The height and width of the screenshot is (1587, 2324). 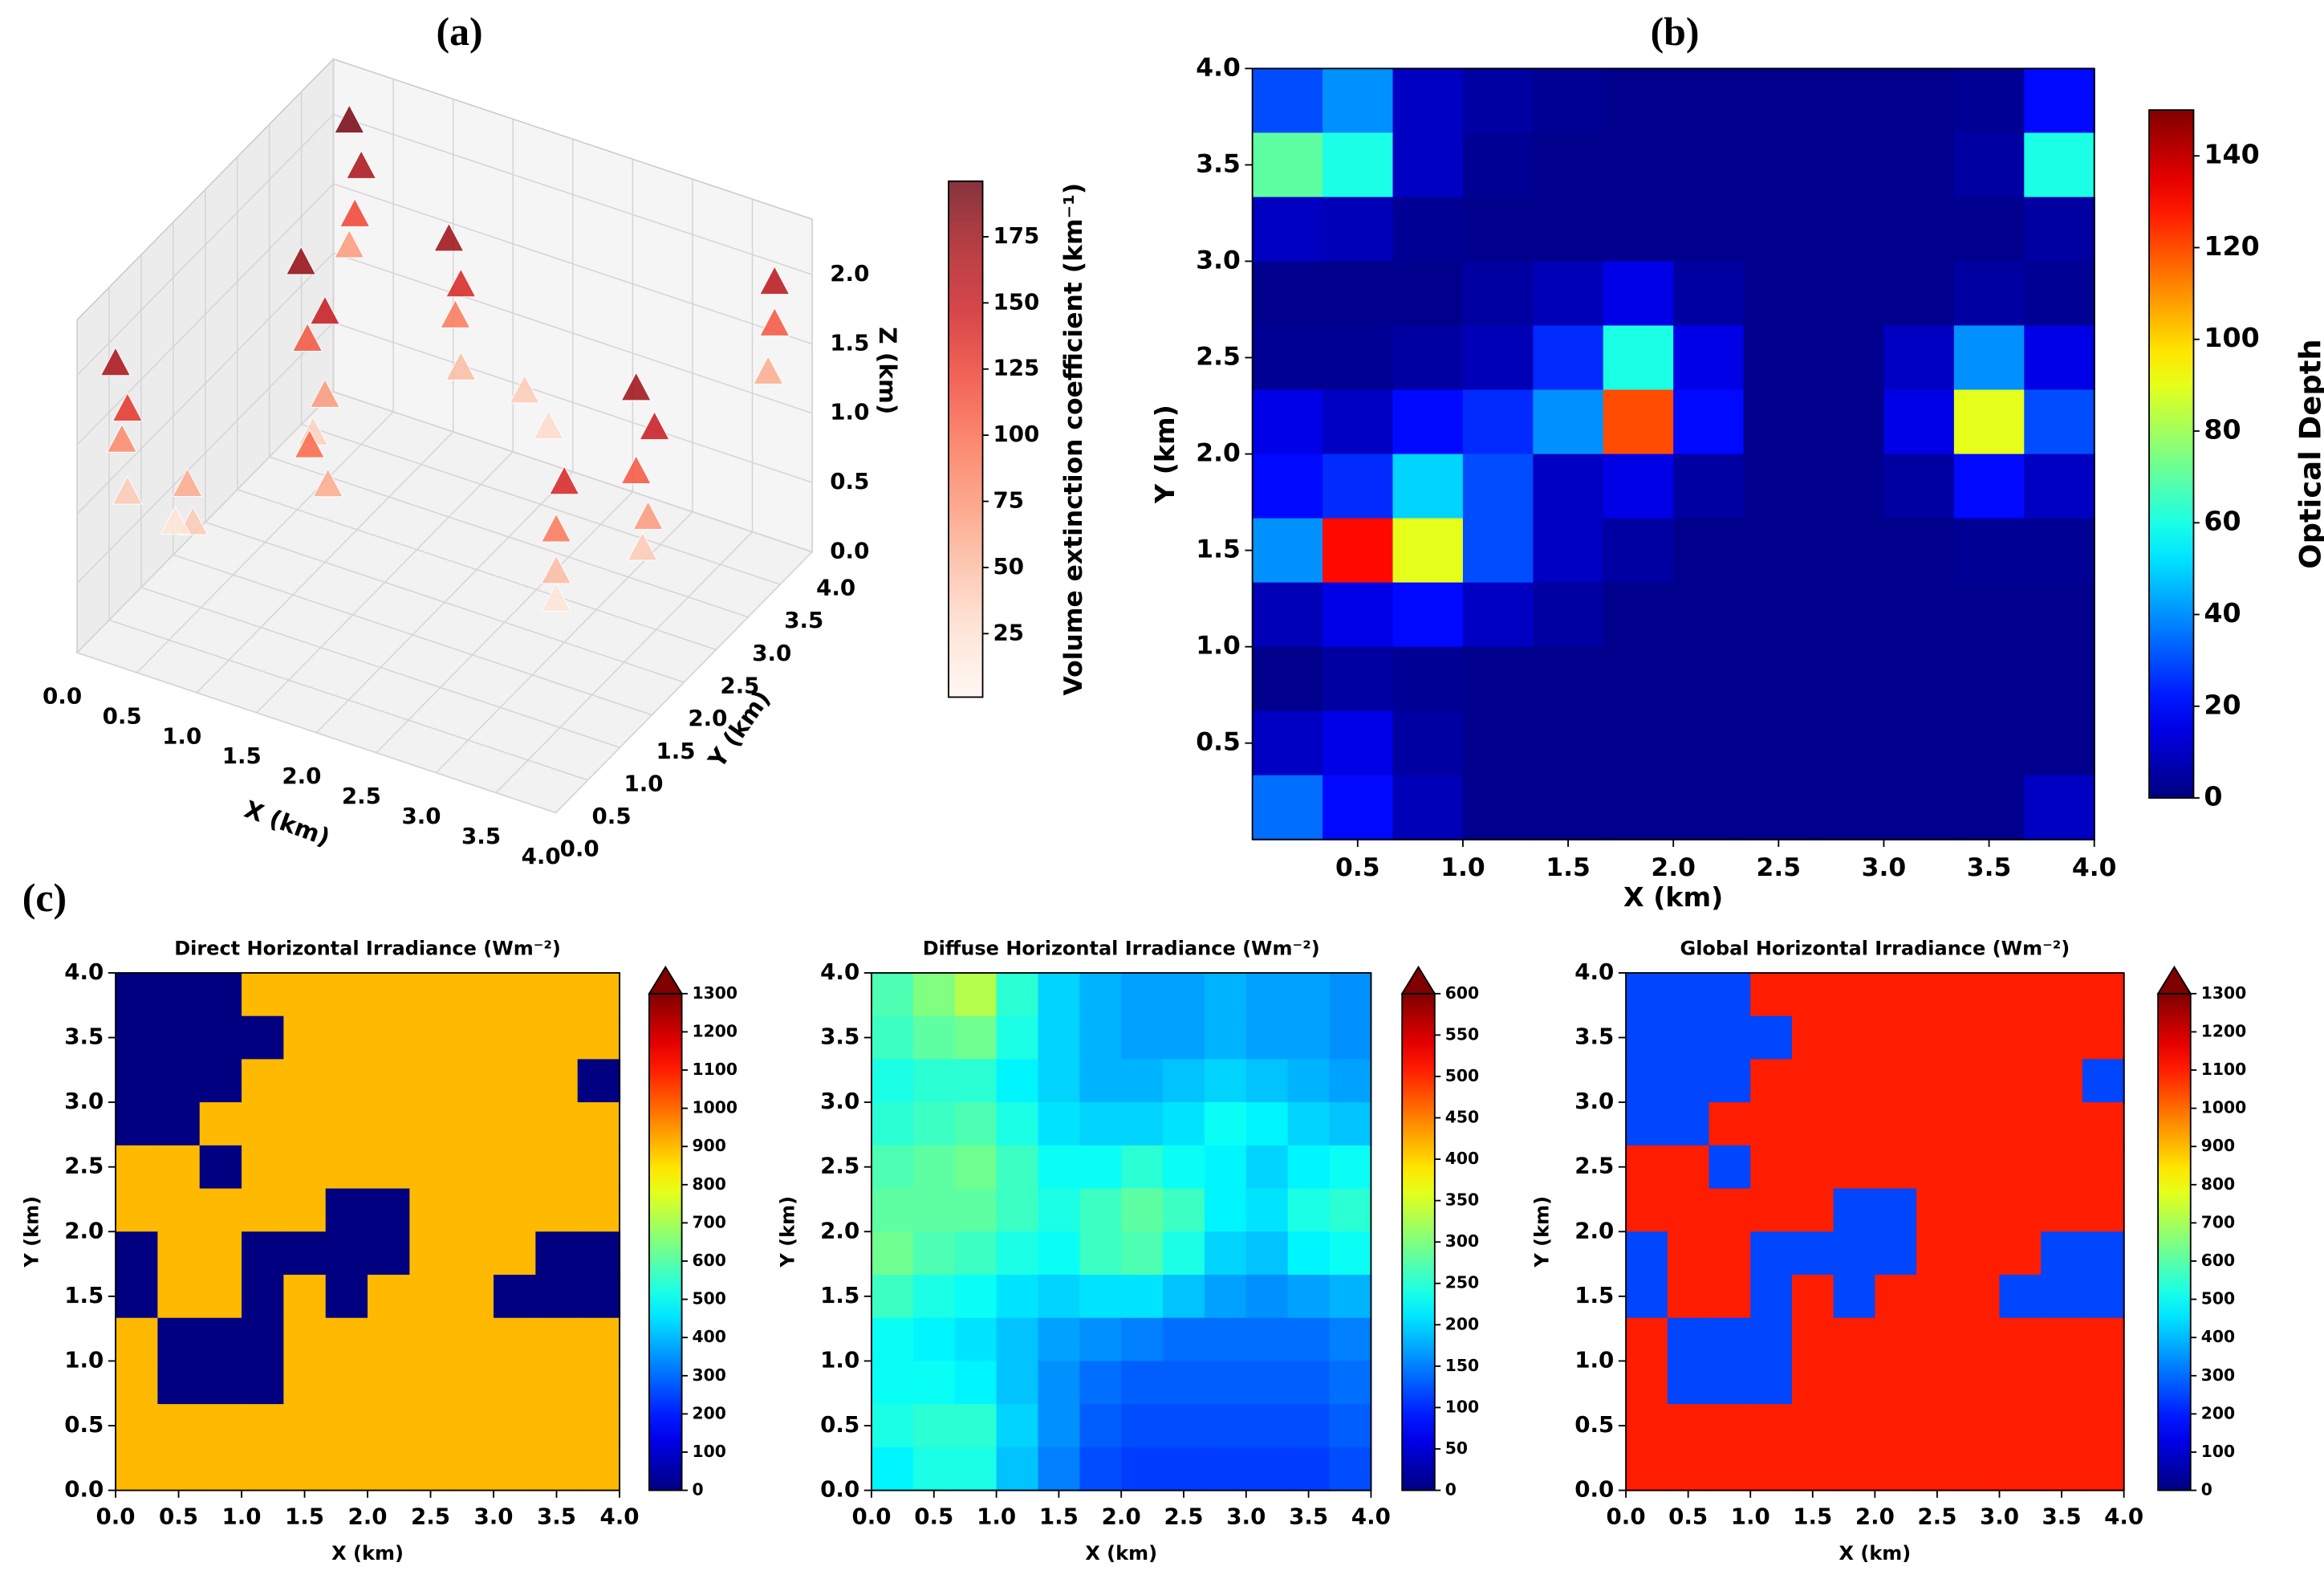 What do you see at coordinates (84, 1489) in the screenshot?
I see `y-tick-label: 0.0` at bounding box center [84, 1489].